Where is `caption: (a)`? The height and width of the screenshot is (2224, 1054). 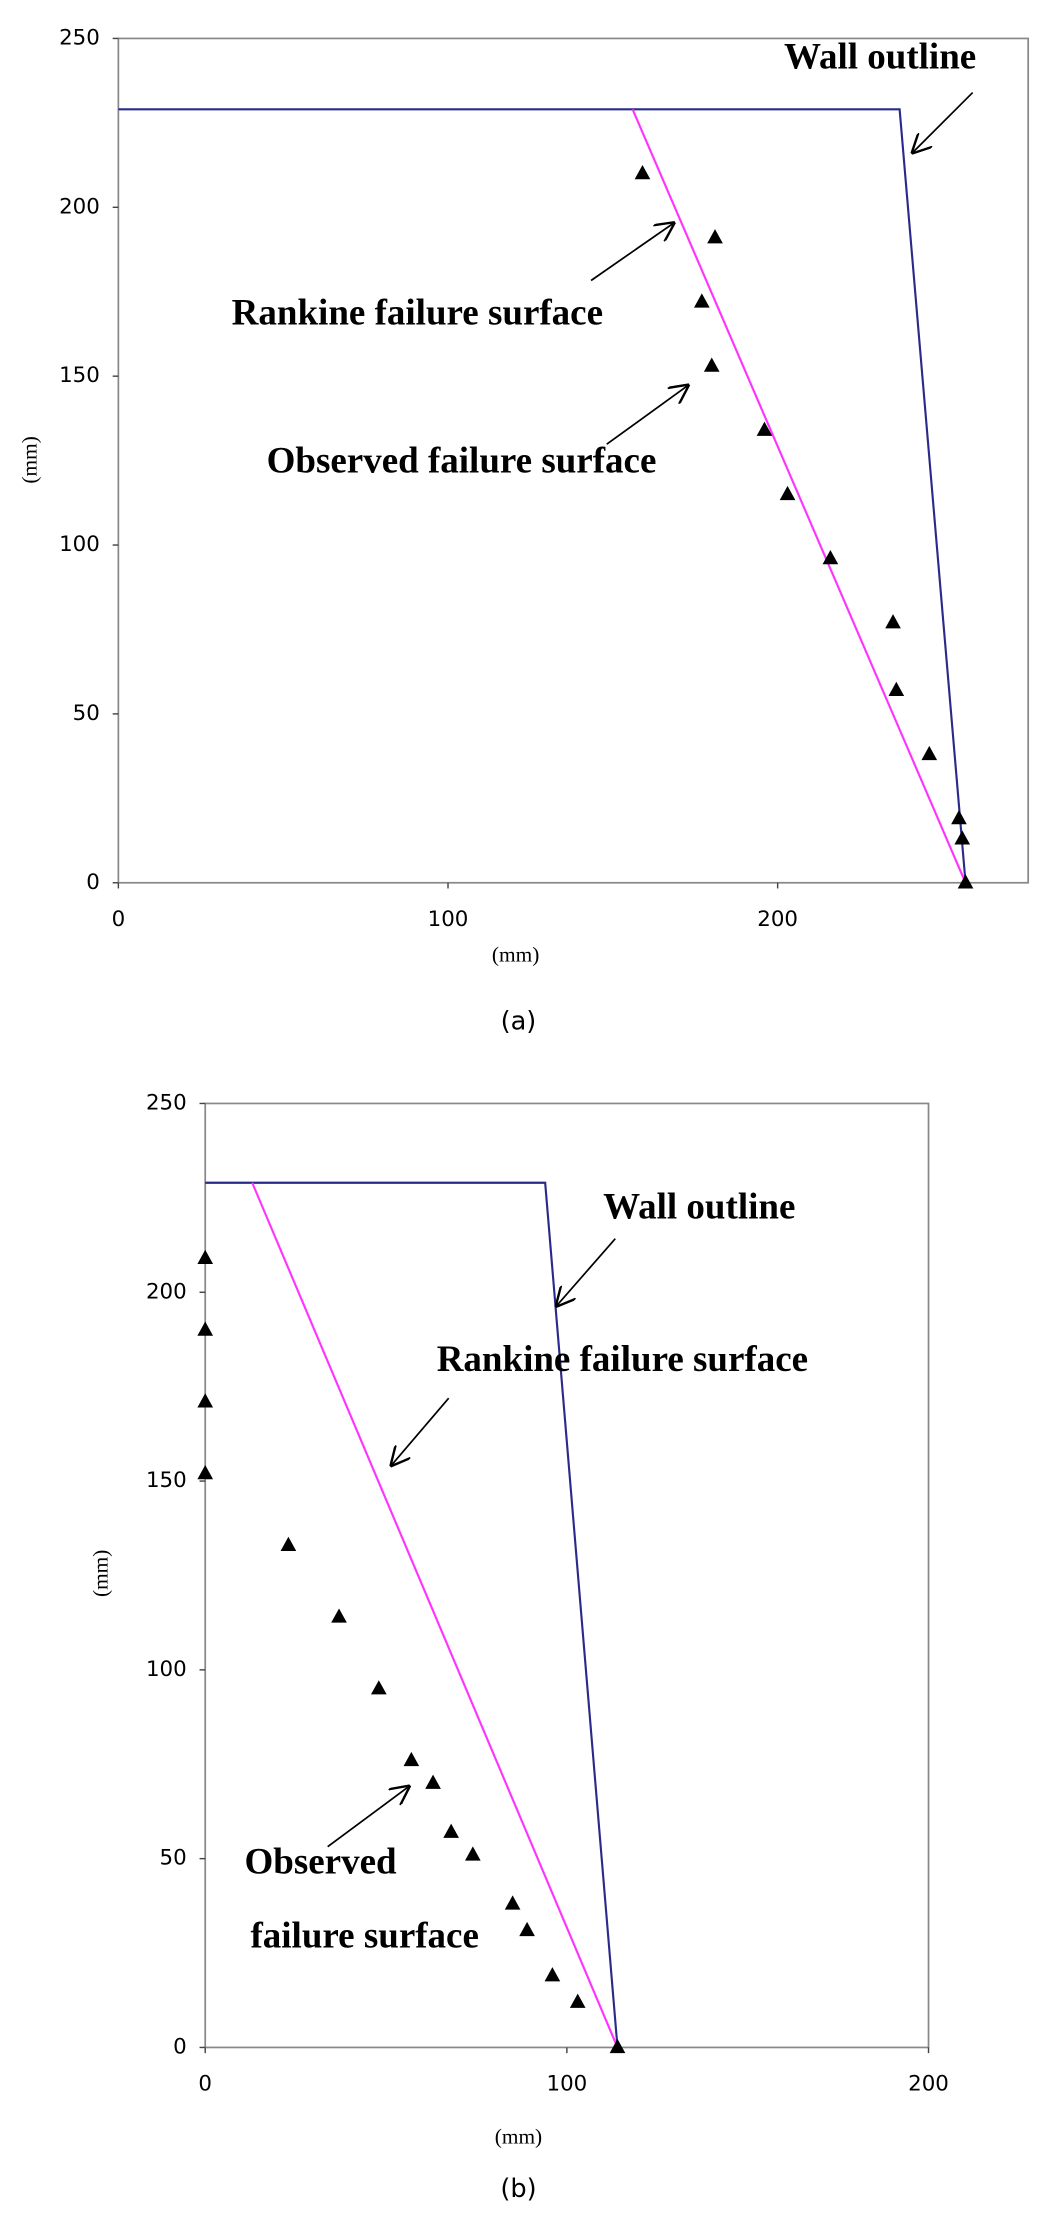
caption: (a) is located at coordinates (519, 1021).